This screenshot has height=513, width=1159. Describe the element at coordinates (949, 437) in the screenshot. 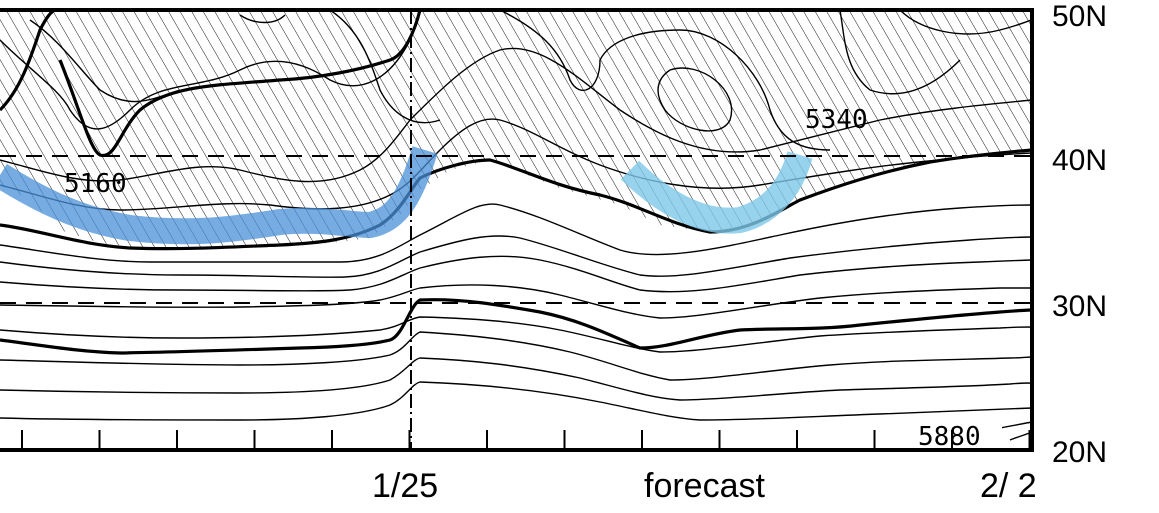

I see `contour-label-5880: 5880` at that location.